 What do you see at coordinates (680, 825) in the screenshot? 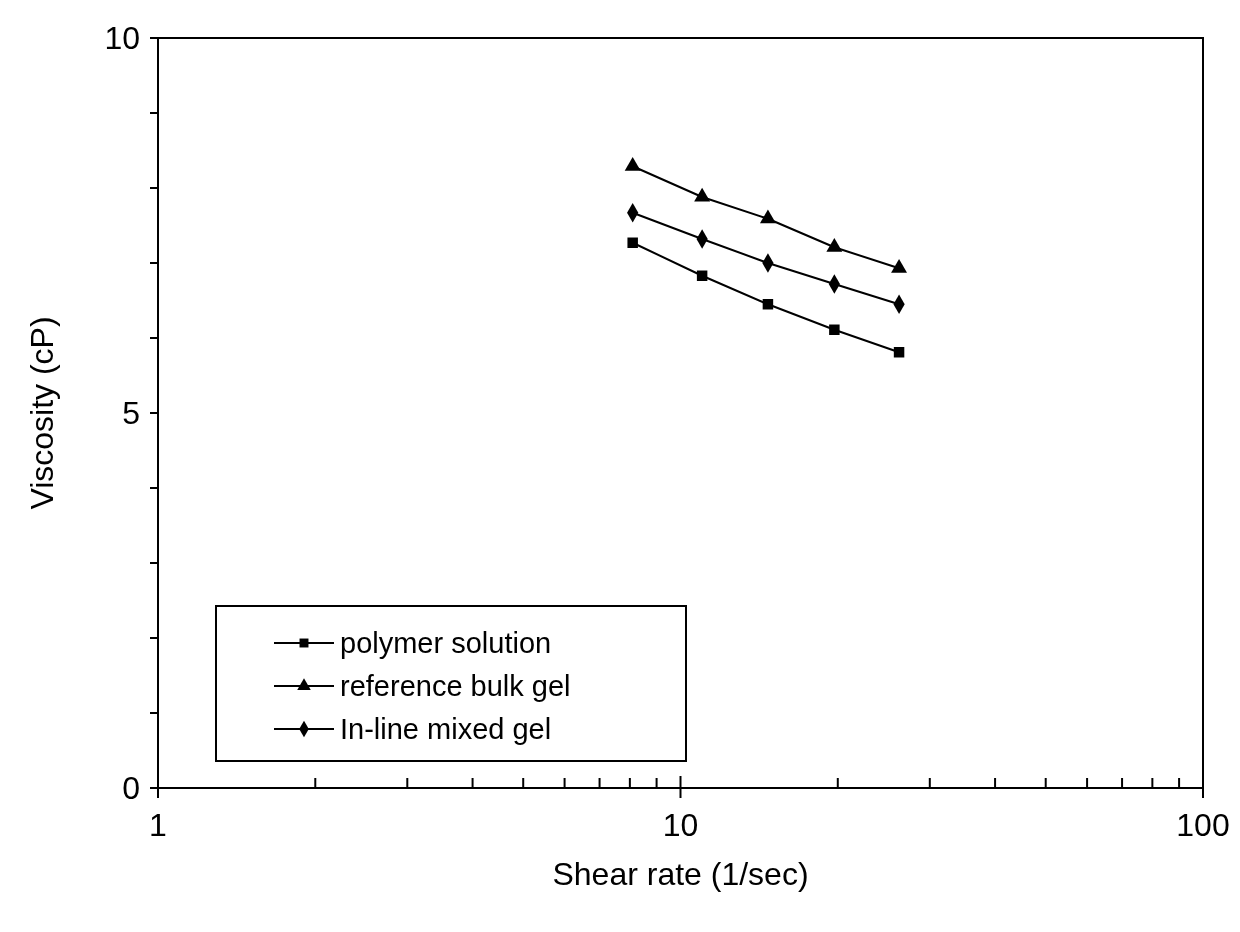
I see `x-tick-label: 10` at bounding box center [680, 825].